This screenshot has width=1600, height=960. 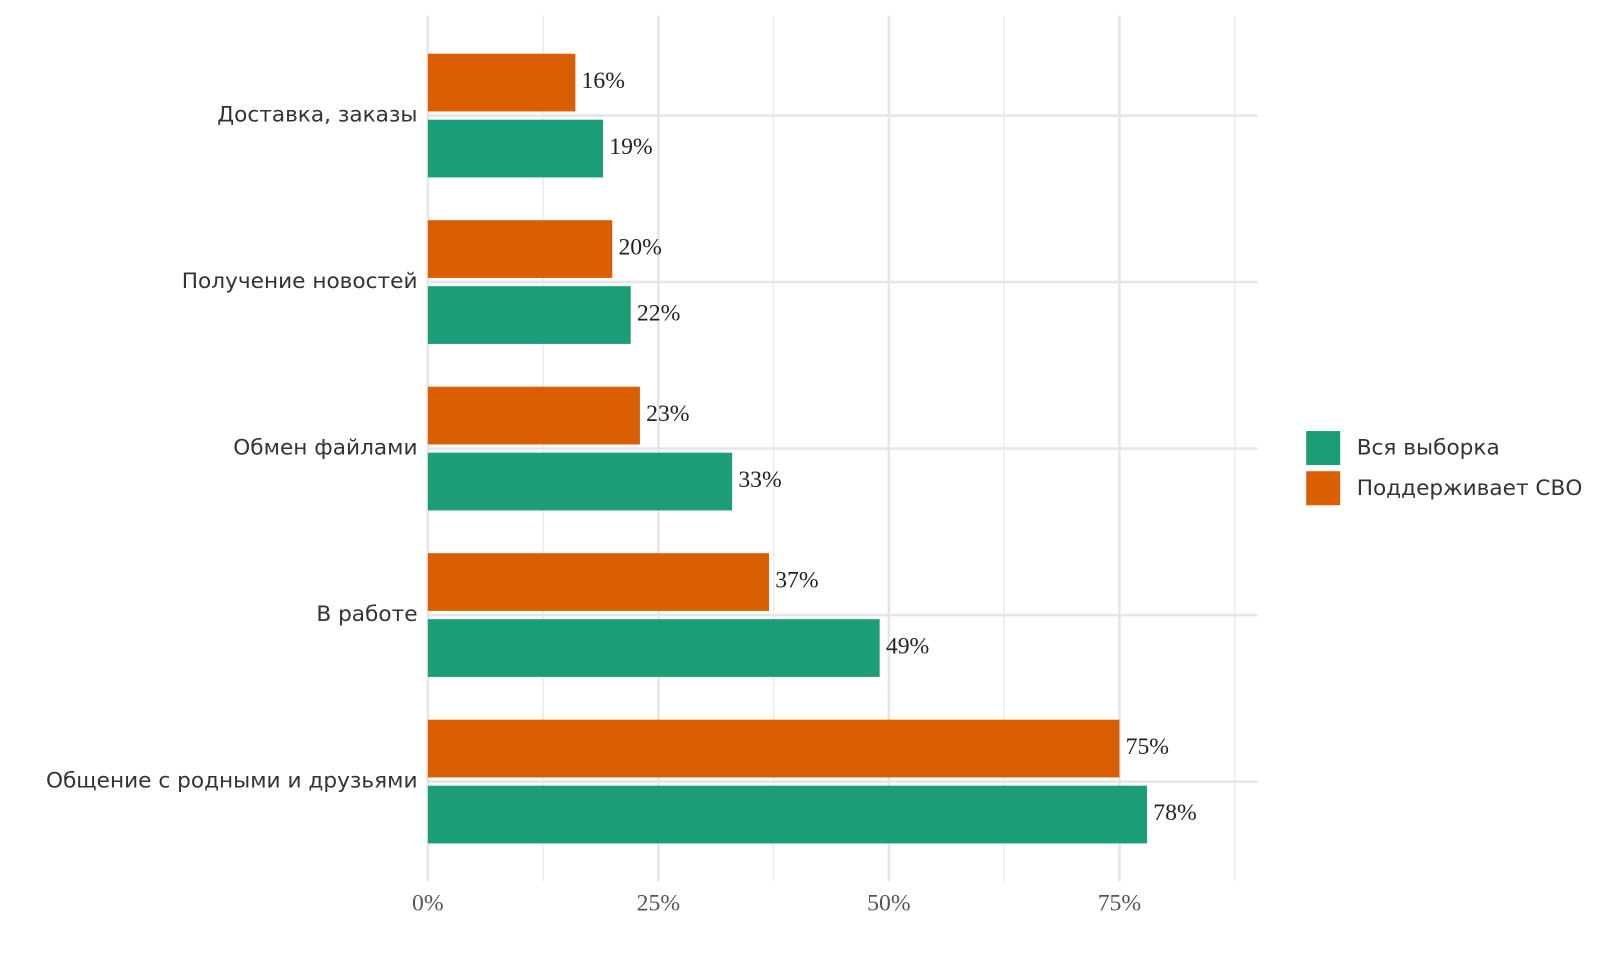 What do you see at coordinates (639, 248) in the screenshot?
I see `value-label: 20%` at bounding box center [639, 248].